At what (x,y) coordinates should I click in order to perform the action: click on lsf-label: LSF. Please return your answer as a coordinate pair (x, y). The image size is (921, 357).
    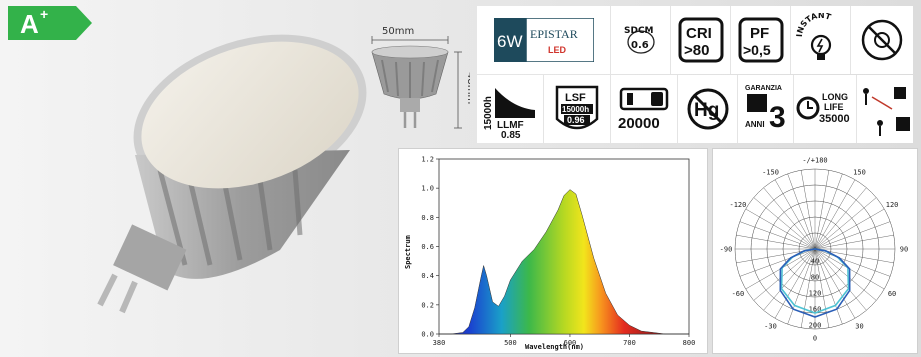
    Looking at the image, I should click on (575, 98).